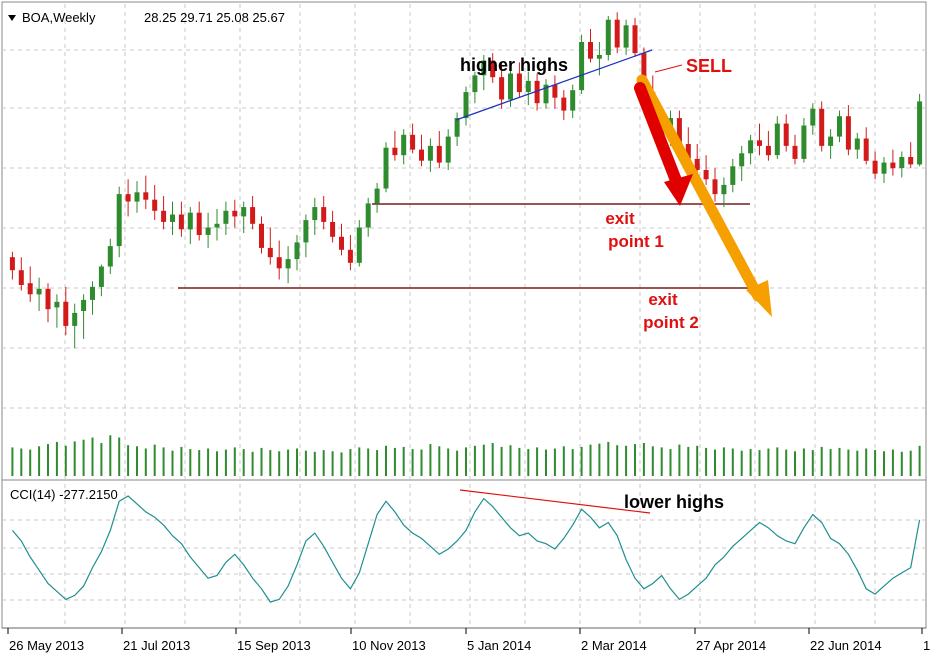  I want to click on horizontal-levels, so click(465, 246).